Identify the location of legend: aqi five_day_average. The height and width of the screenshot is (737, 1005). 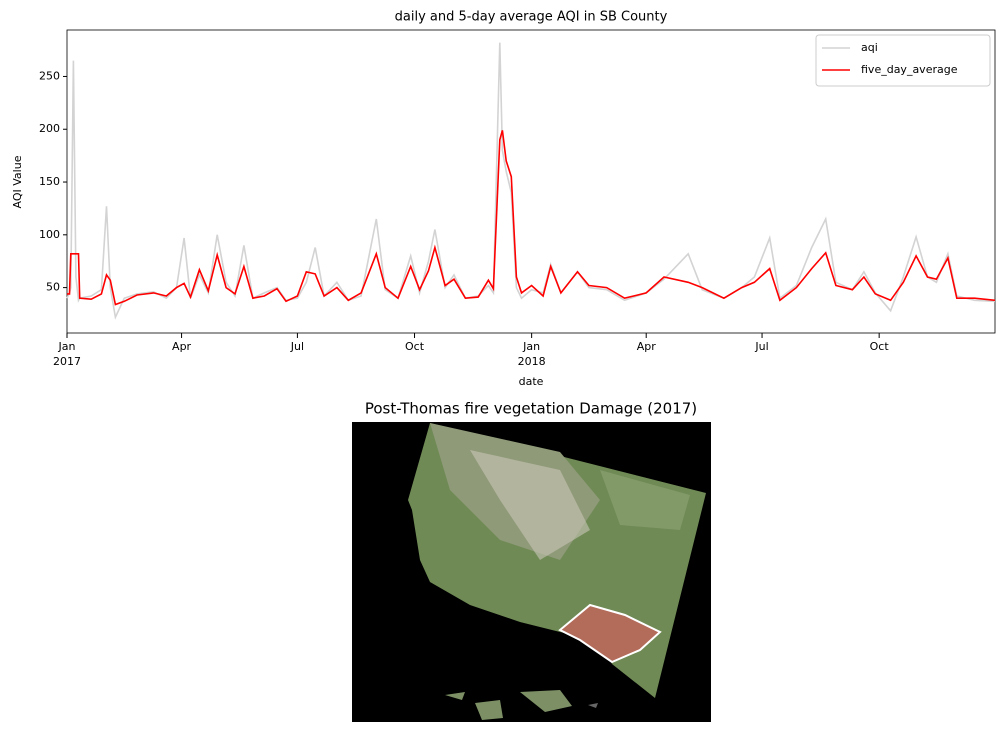
(903, 60).